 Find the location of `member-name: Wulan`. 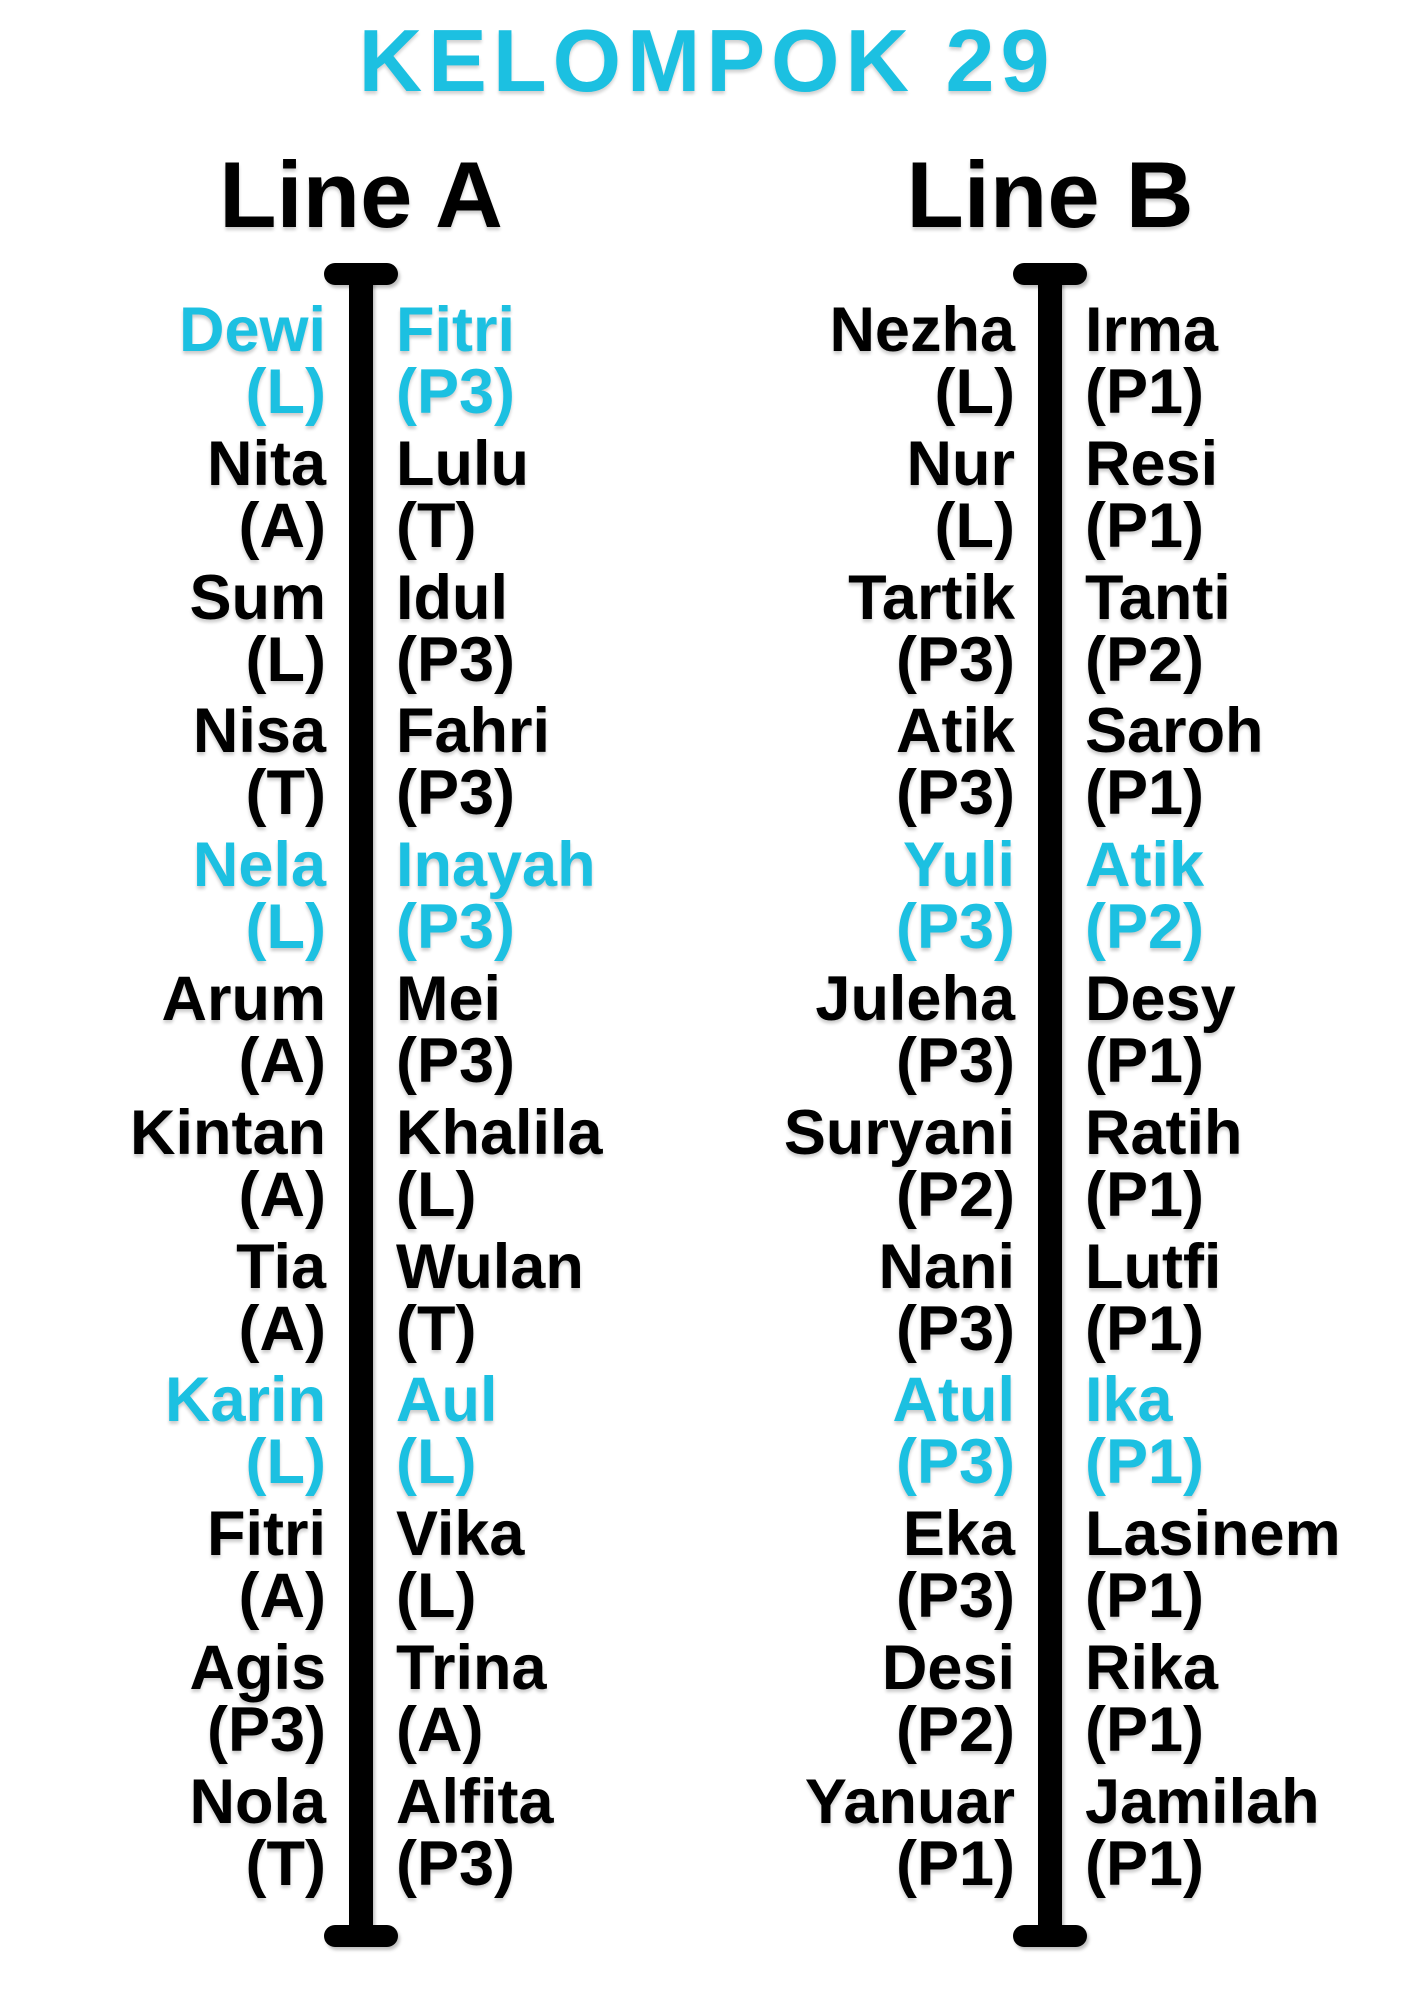

member-name: Wulan is located at coordinates (490, 1266).